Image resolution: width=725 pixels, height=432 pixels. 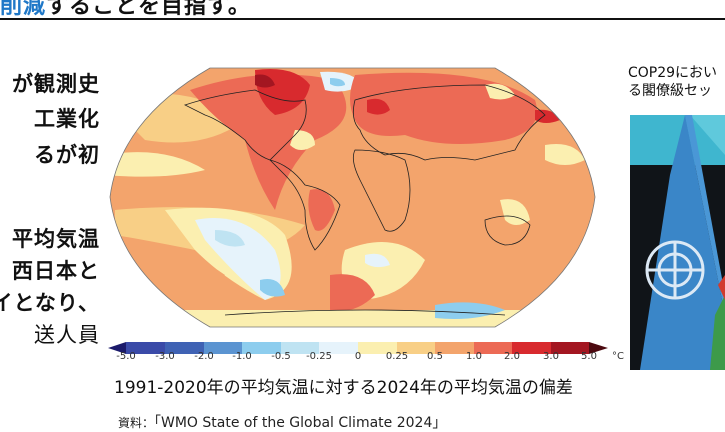 What do you see at coordinates (165, 356) in the screenshot?
I see `legend-tick: -3.0` at bounding box center [165, 356].